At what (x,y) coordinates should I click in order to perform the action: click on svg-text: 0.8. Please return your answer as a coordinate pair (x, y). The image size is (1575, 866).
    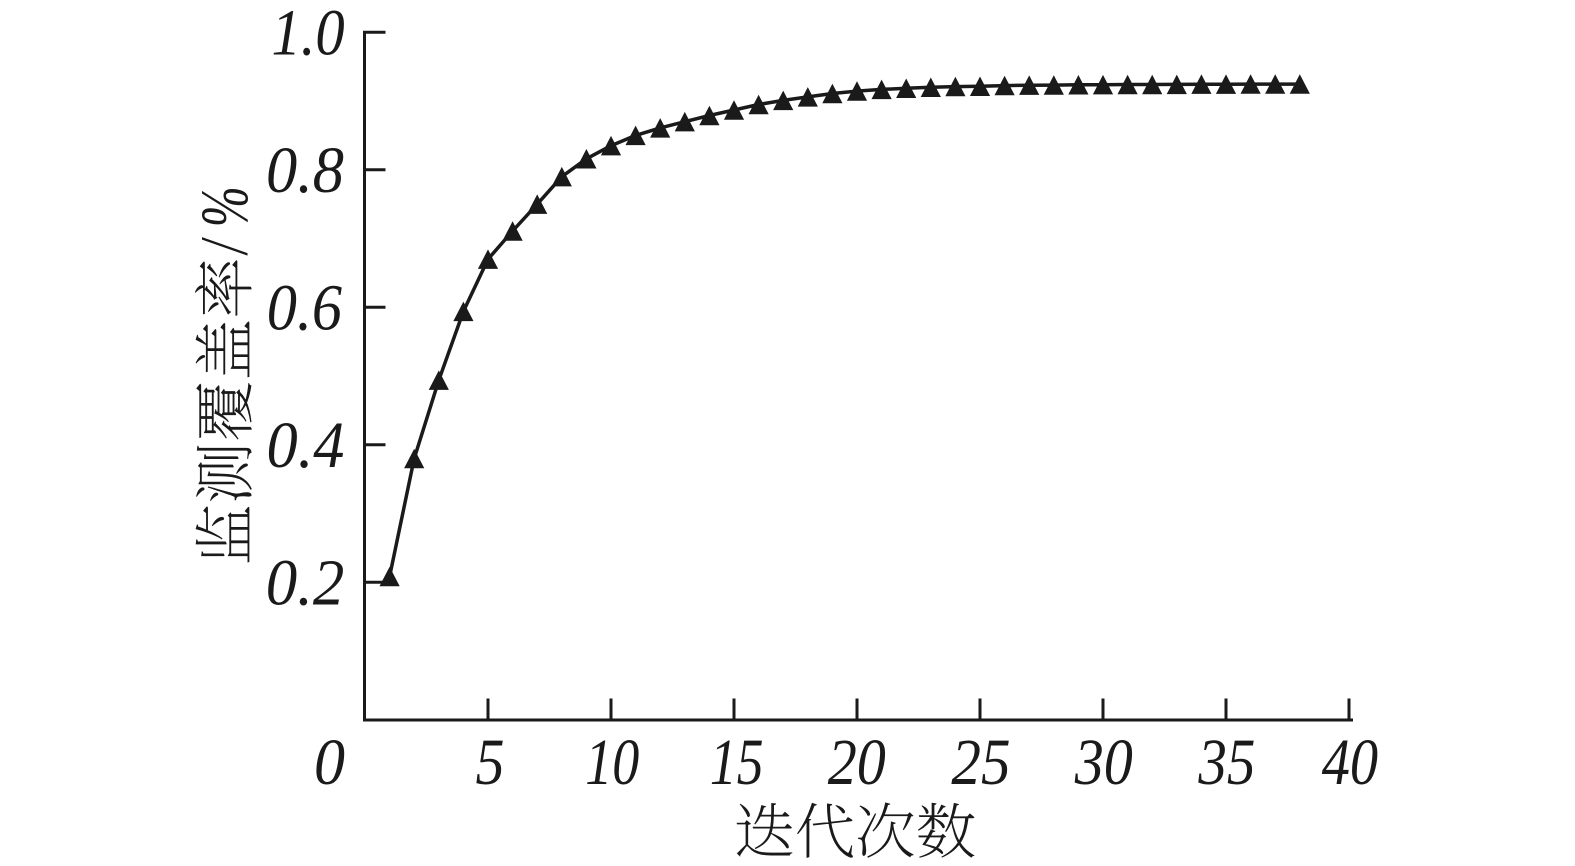
    Looking at the image, I should click on (305, 170).